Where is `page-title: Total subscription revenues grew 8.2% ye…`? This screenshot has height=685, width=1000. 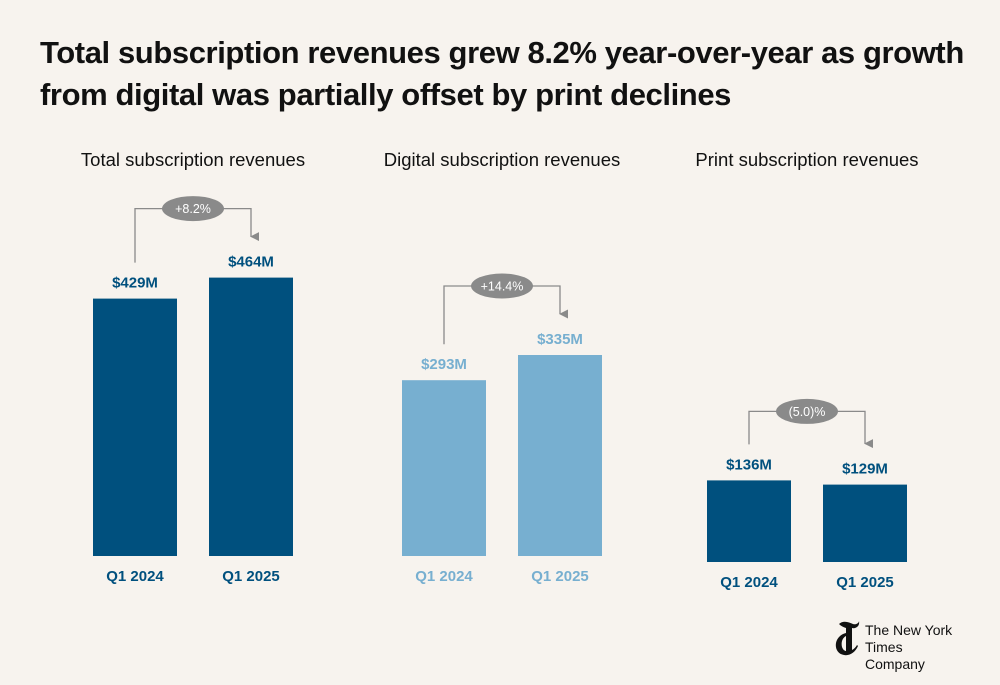
page-title: Total subscription revenues grew 8.2% ye… is located at coordinates (502, 73).